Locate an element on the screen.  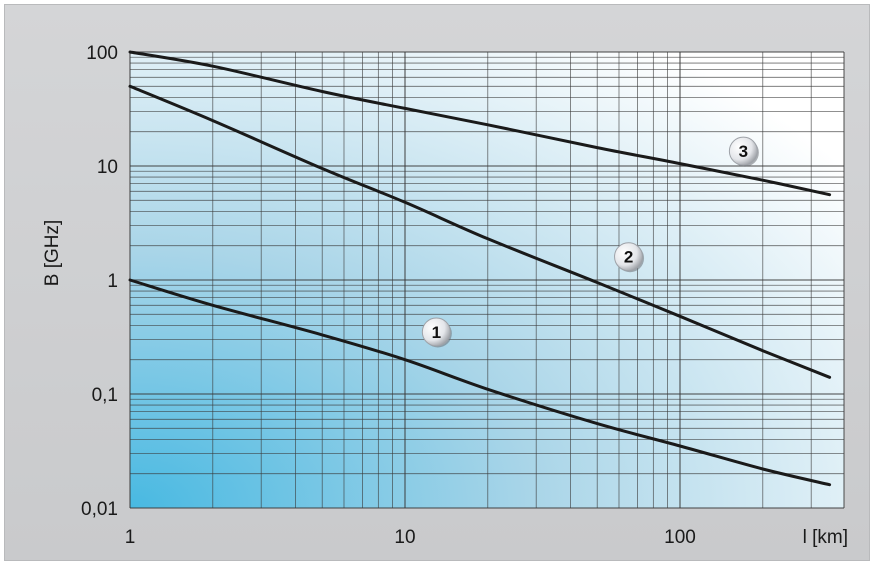
y-tick-label: 100 is located at coordinates (102, 53).